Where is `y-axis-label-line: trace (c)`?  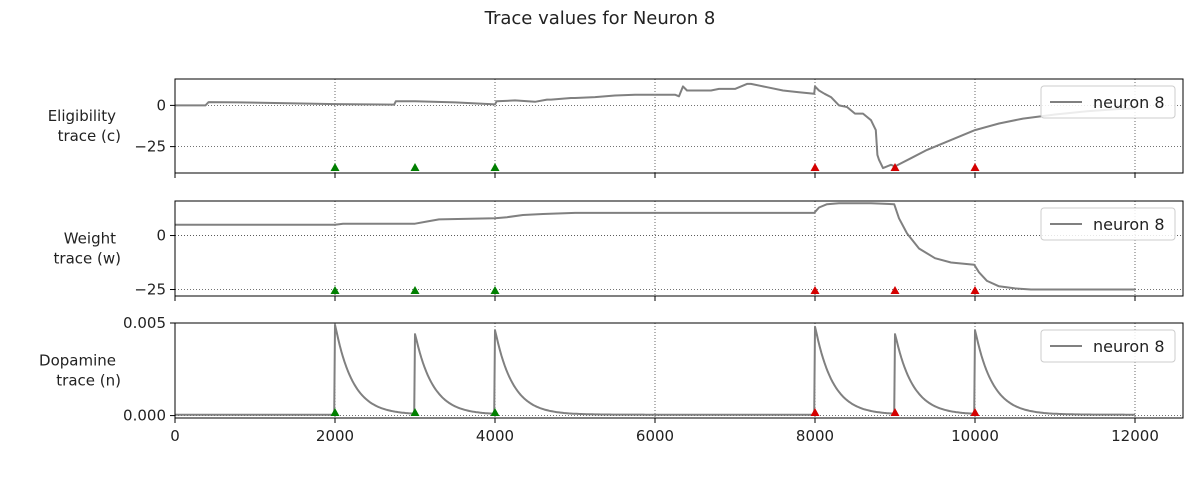
y-axis-label-line: trace (c) is located at coordinates (89, 136).